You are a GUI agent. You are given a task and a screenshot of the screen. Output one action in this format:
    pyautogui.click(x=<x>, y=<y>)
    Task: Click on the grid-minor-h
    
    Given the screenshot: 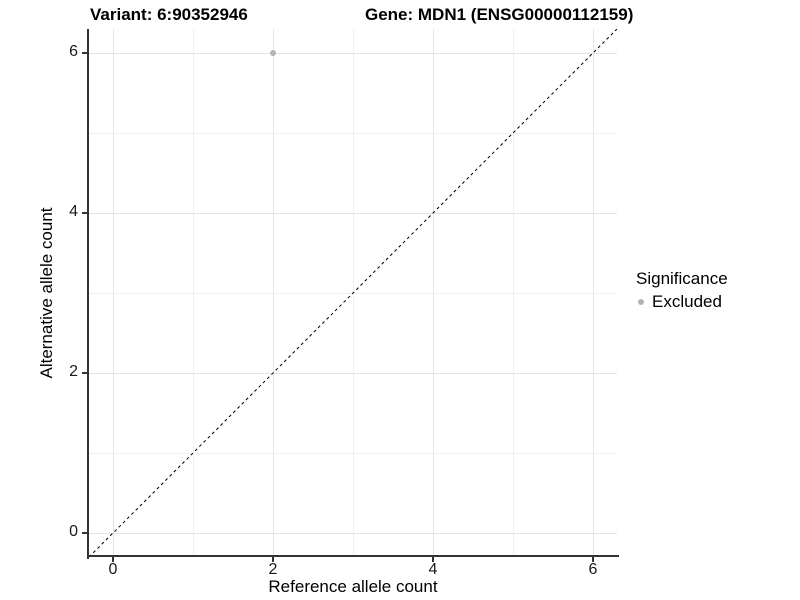 What is the action you would take?
    pyautogui.click(x=353, y=453)
    